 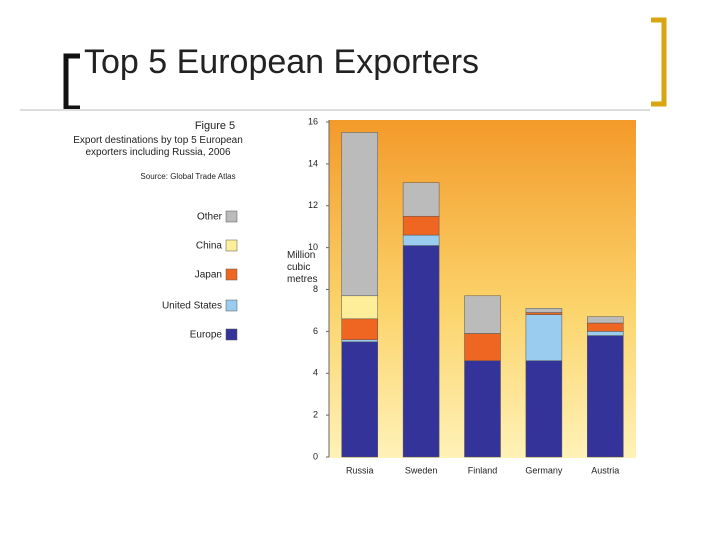 I want to click on legend-label: United States, so click(x=192, y=306).